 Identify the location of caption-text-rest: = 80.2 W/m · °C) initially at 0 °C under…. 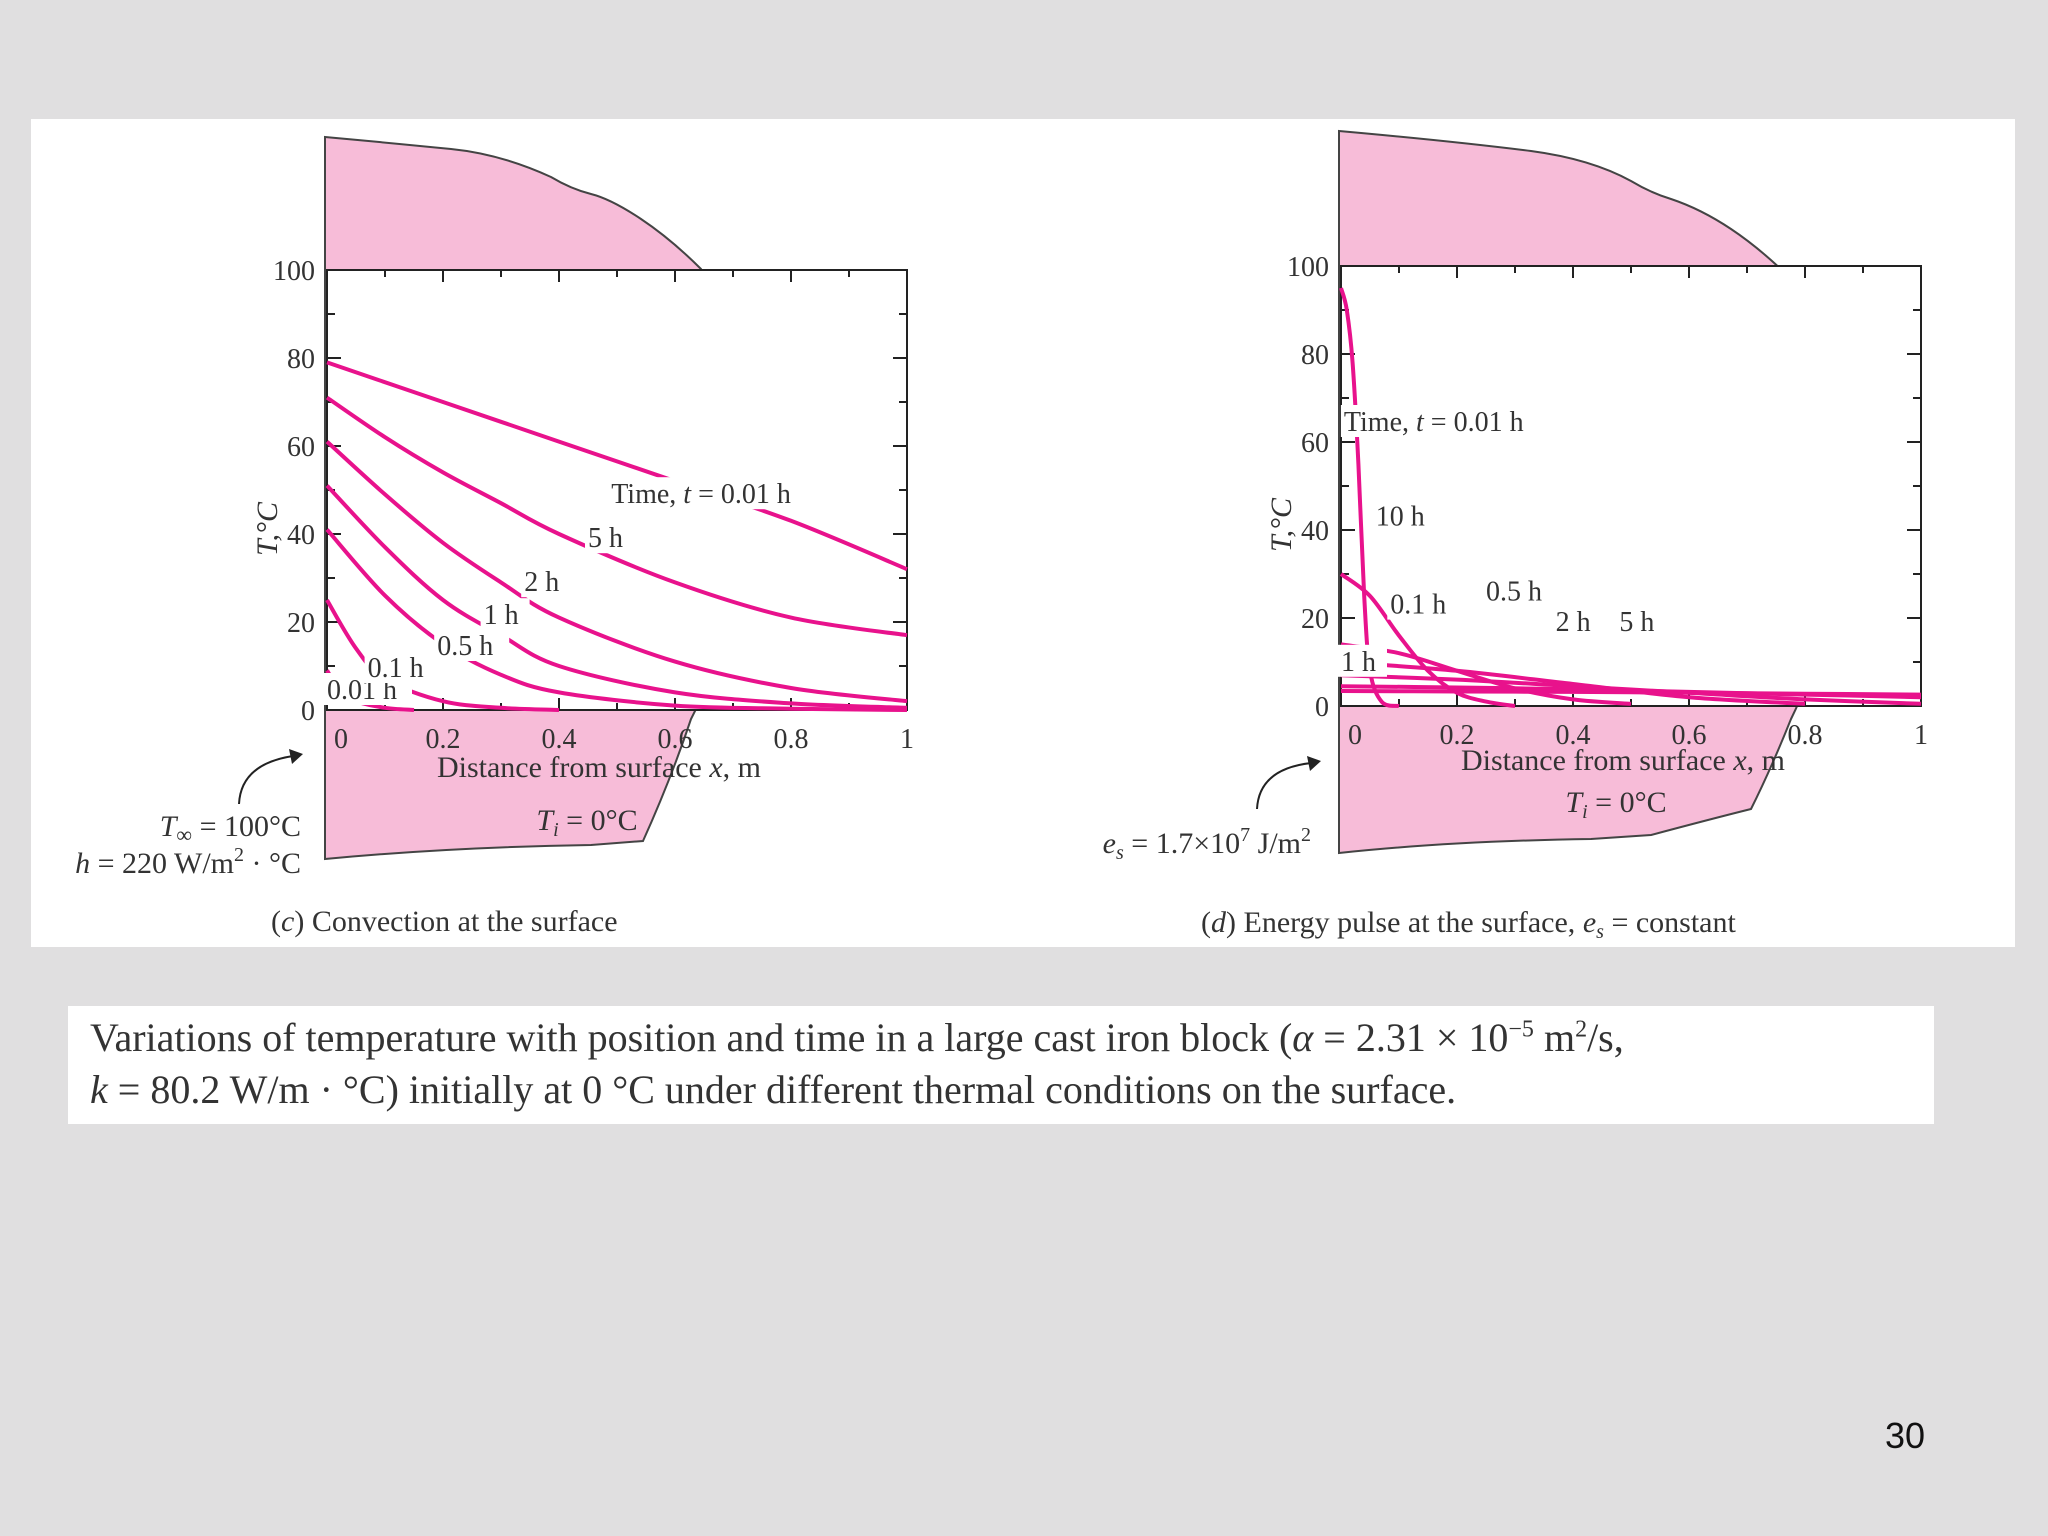
(782, 1089).